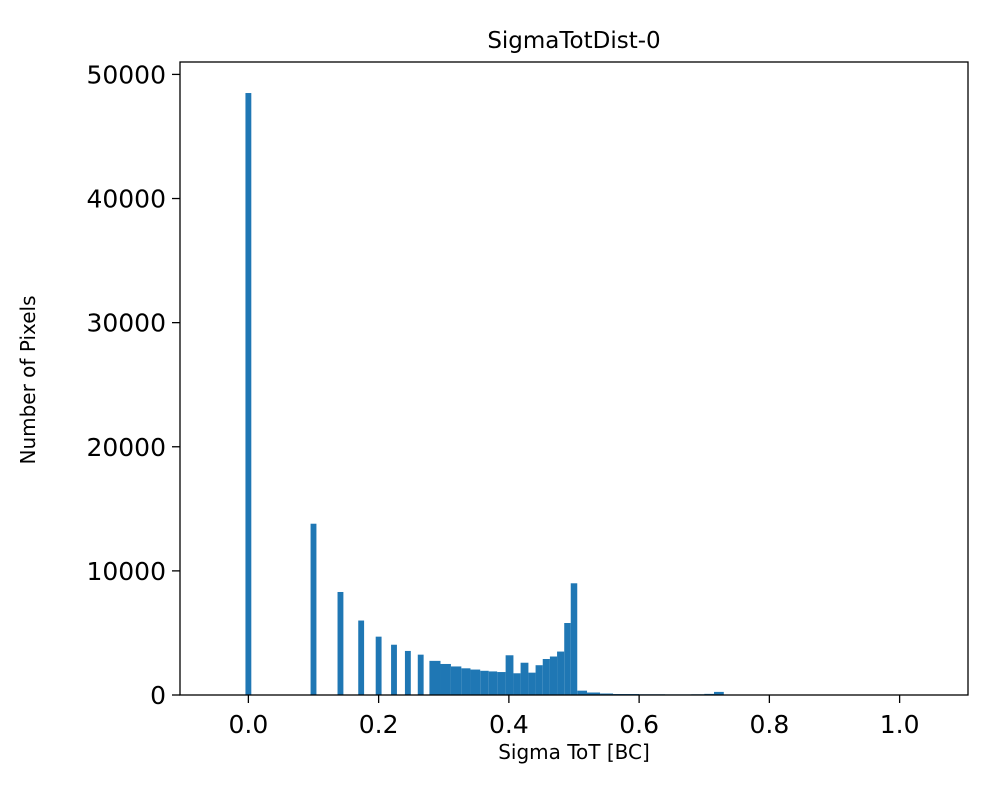  What do you see at coordinates (126, 571) in the screenshot?
I see `y-tick-label: 10000` at bounding box center [126, 571].